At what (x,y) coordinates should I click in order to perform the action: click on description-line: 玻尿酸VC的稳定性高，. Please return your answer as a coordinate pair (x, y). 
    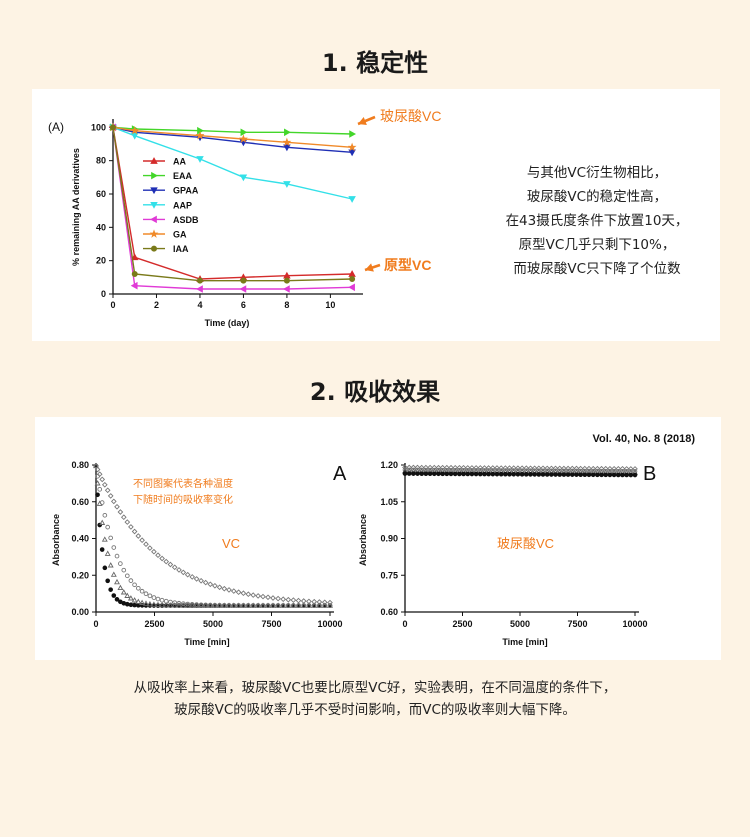
    Looking at the image, I should click on (597, 197).